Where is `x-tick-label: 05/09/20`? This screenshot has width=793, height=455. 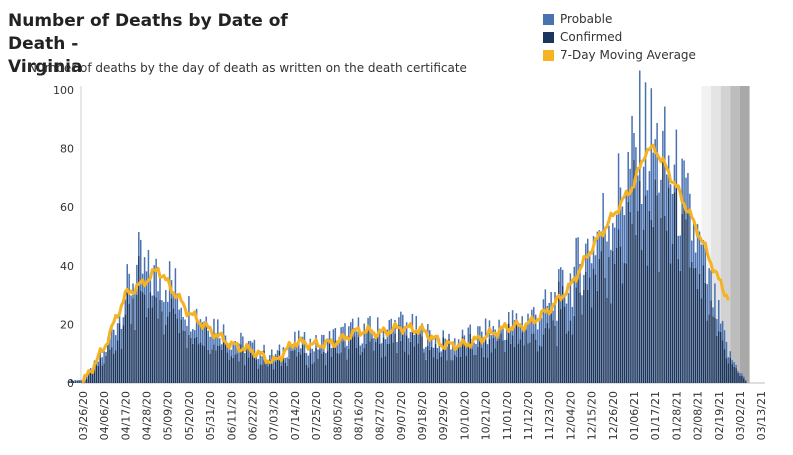 x-tick-label: 05/09/20 is located at coordinates (168, 415).